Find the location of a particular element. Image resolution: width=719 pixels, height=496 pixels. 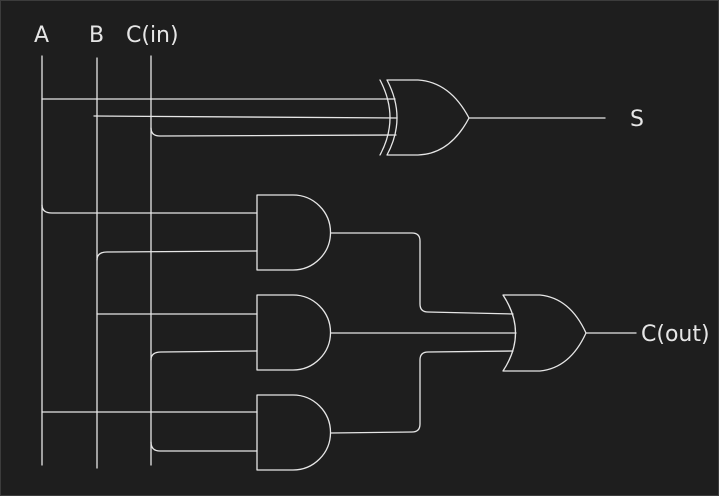

wire-cin-to-and3 is located at coordinates (204, 446).